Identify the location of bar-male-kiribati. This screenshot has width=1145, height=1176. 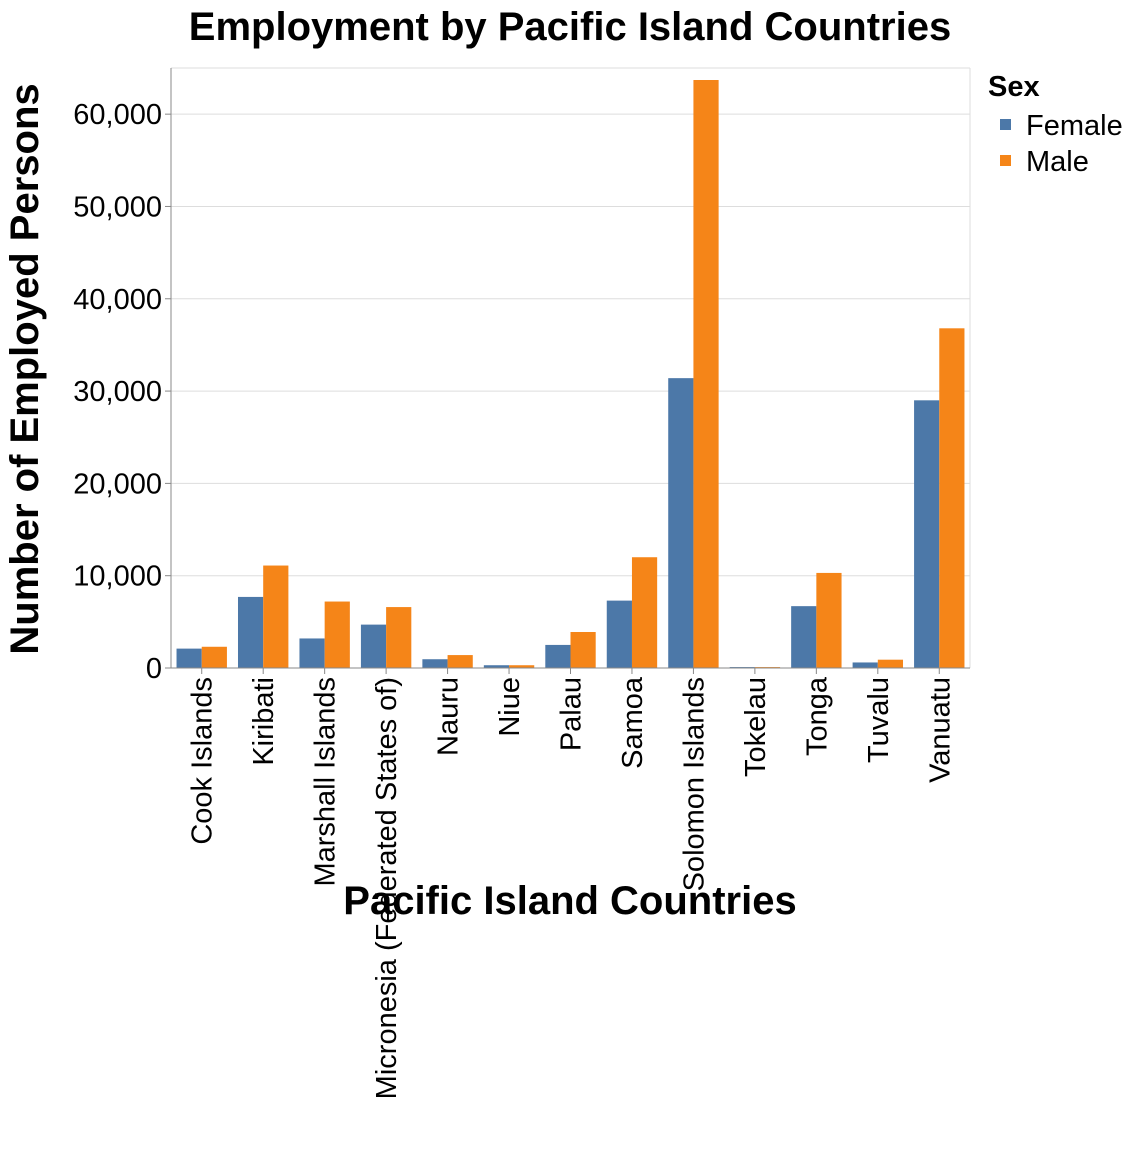
(276, 616).